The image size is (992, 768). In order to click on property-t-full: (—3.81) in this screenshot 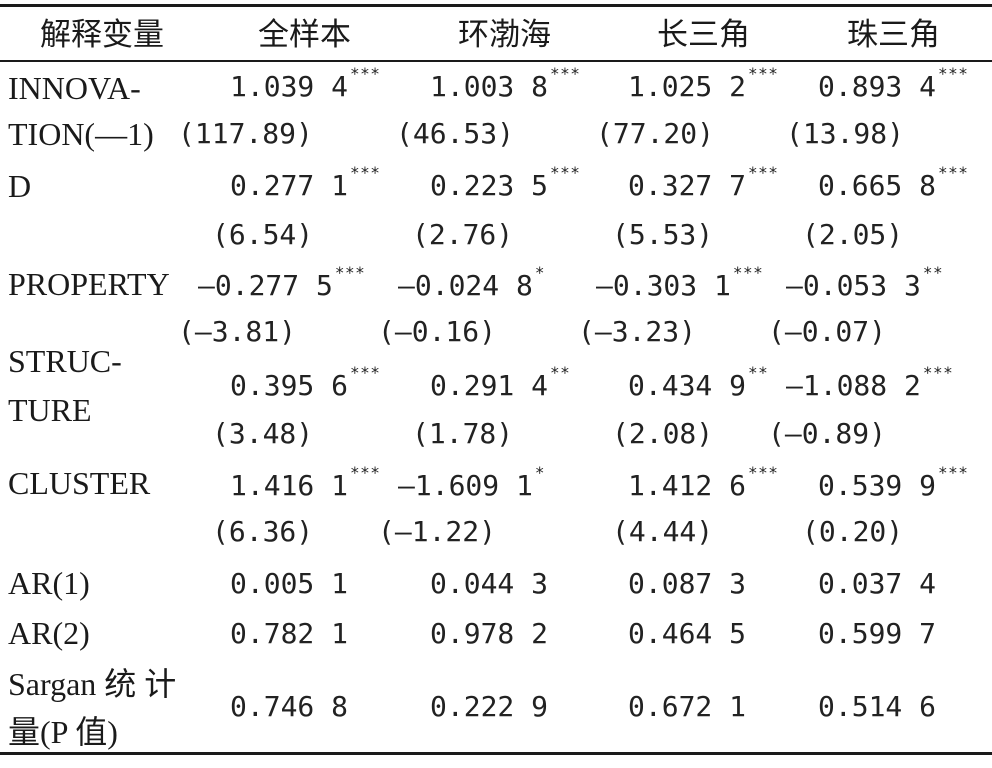, I will do `click(237, 331)`.